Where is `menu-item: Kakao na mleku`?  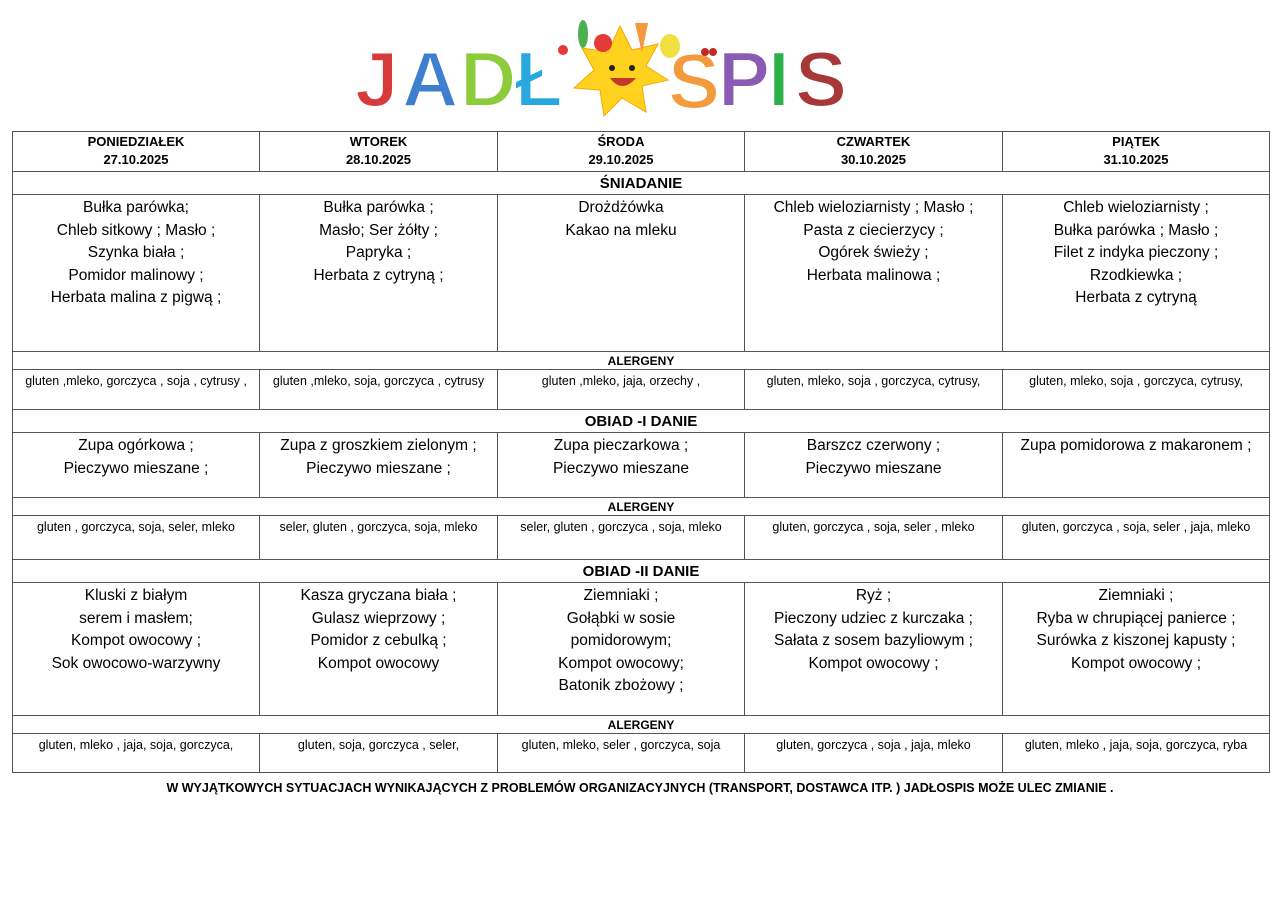
menu-item: Kakao na mleku is located at coordinates (621, 230).